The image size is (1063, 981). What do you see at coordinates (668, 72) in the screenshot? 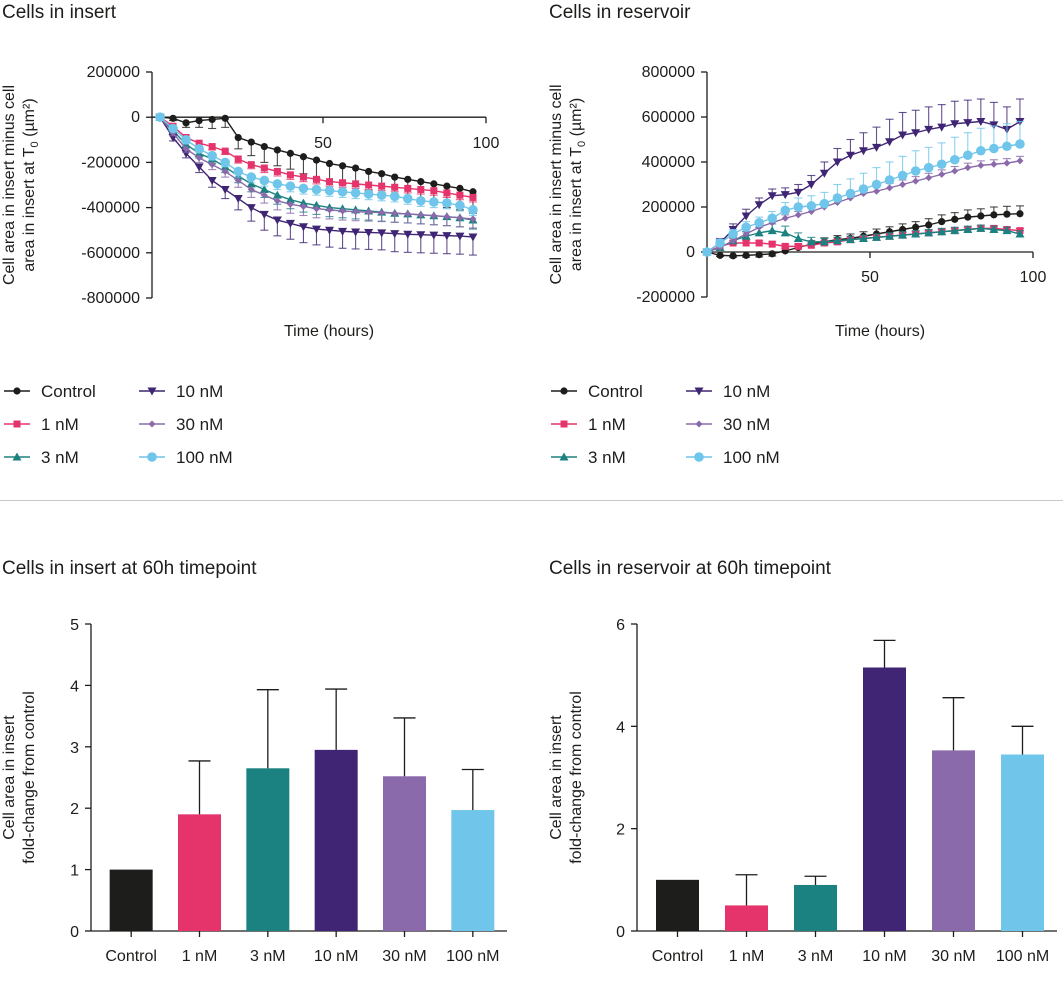
I see `reservoir-line-y-tick-label: 800000` at bounding box center [668, 72].